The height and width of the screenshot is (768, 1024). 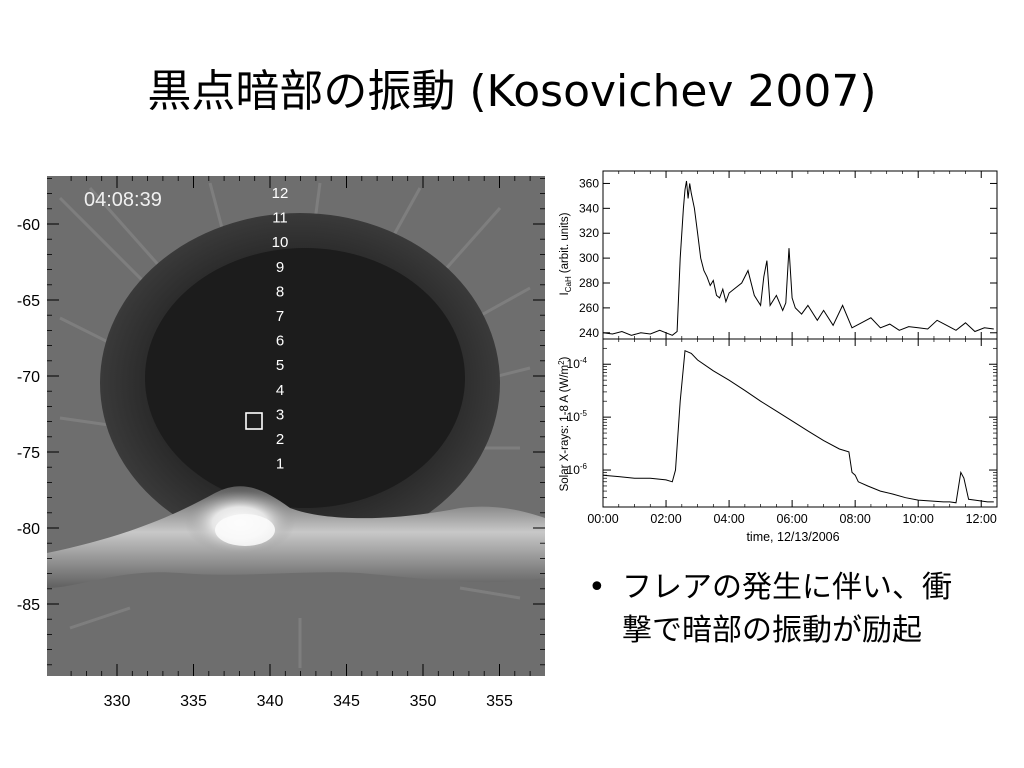 I want to click on image-timestamp: 04:08:39, so click(x=123, y=200).